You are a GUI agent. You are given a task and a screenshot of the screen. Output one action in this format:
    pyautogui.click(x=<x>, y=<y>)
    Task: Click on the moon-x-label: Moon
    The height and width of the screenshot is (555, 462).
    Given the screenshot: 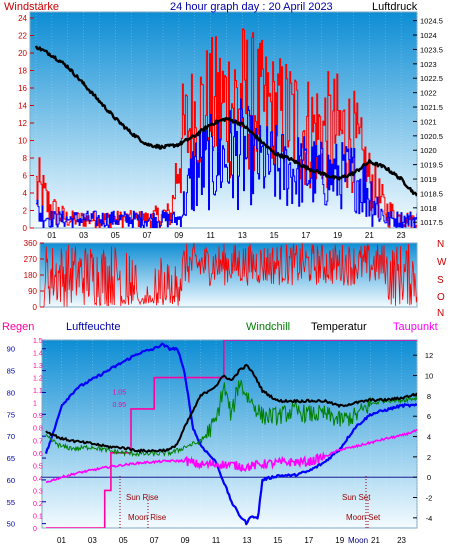 What is the action you would take?
    pyautogui.click(x=358, y=540)
    